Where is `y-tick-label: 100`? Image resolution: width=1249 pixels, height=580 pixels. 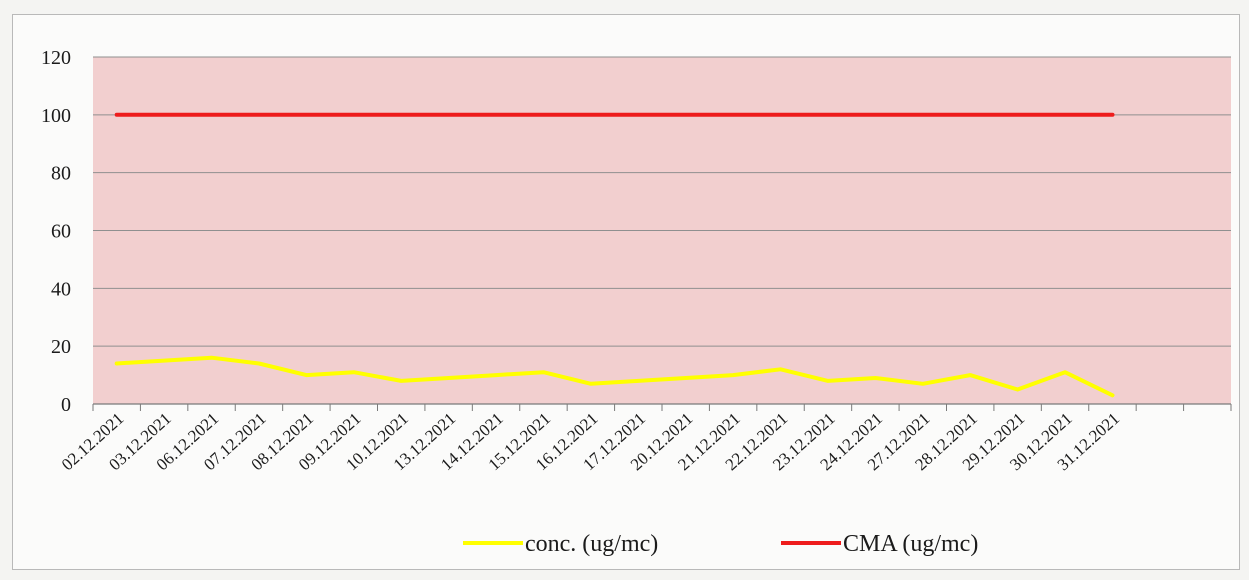 y-tick-label: 100 is located at coordinates (56, 116).